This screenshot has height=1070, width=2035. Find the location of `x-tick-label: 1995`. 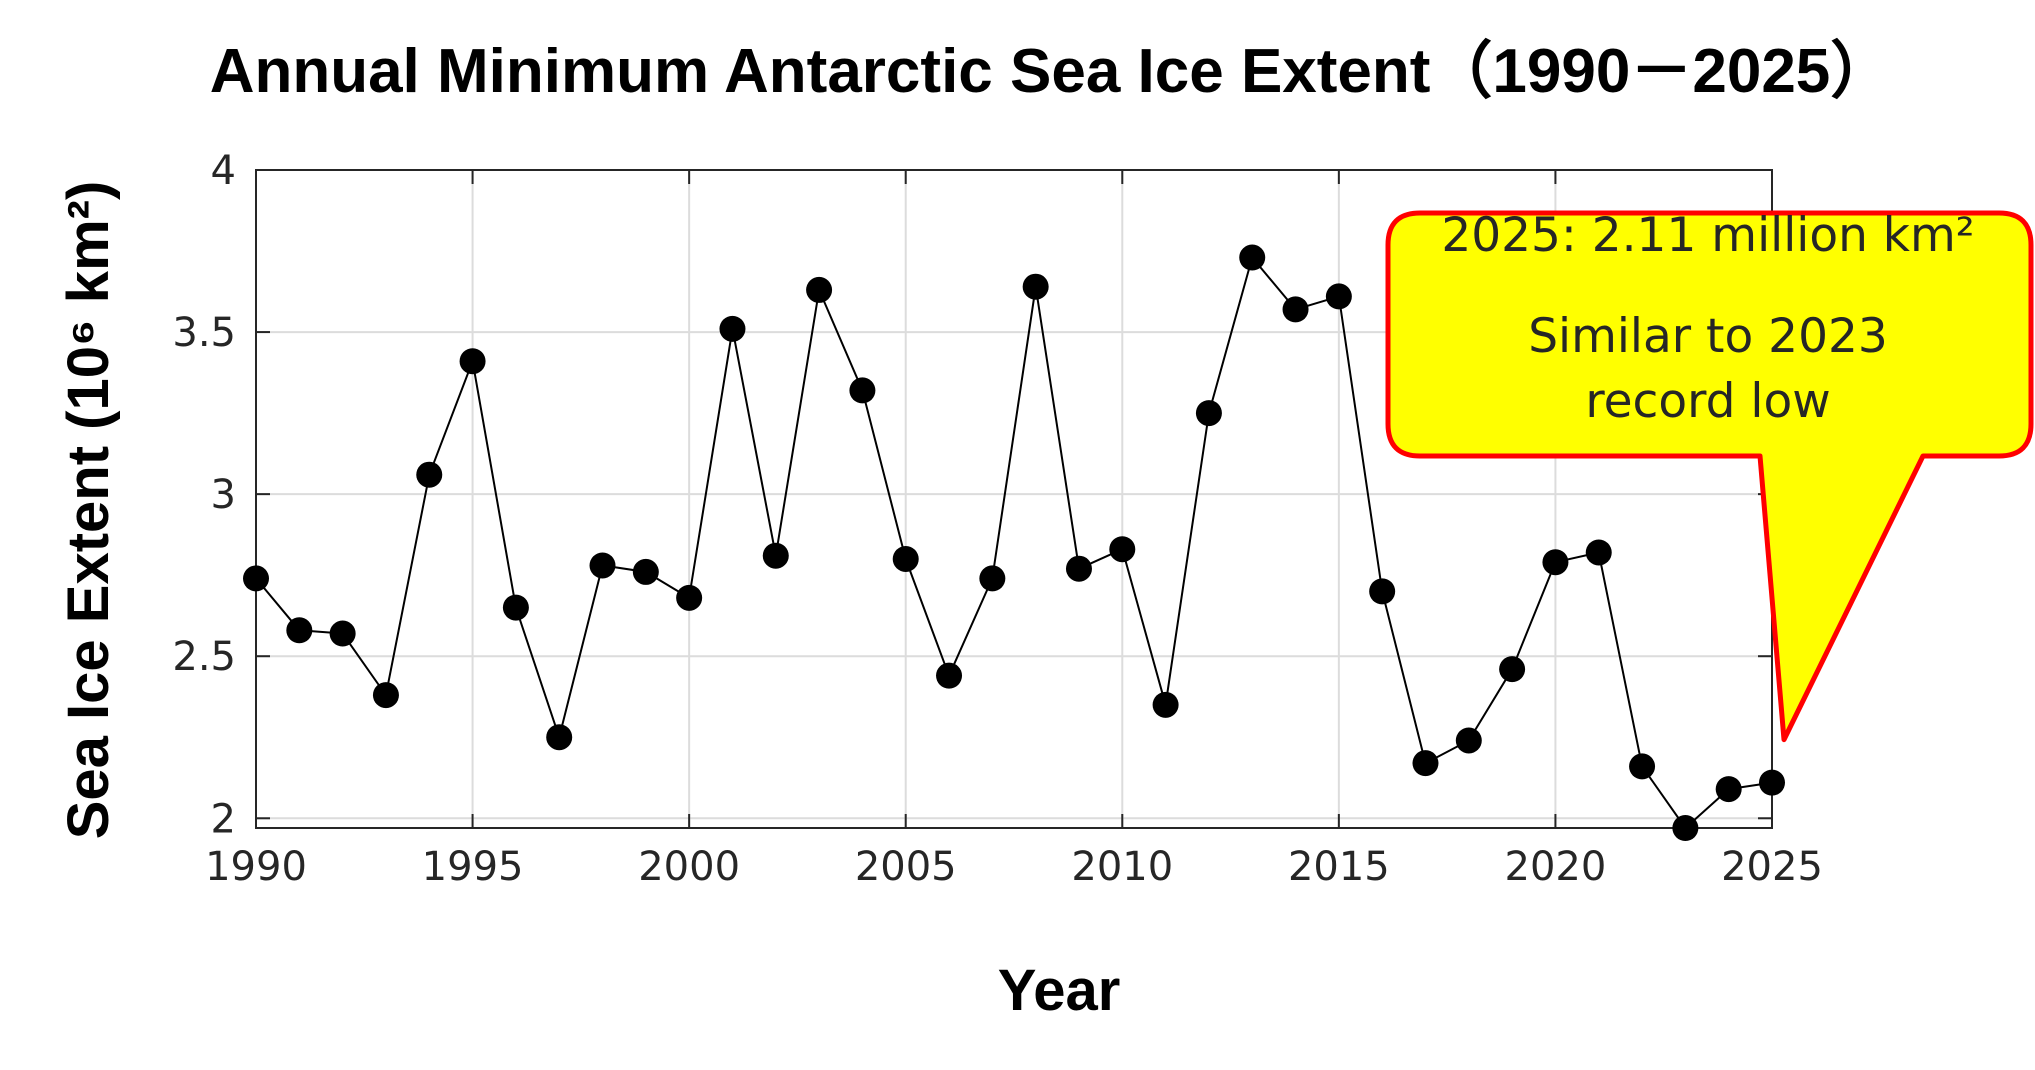

x-tick-label: 1995 is located at coordinates (473, 867).